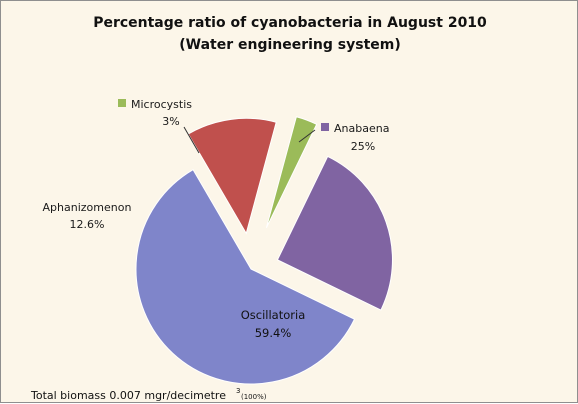  I want to click on footnote-superscript: 3, so click(238, 391).